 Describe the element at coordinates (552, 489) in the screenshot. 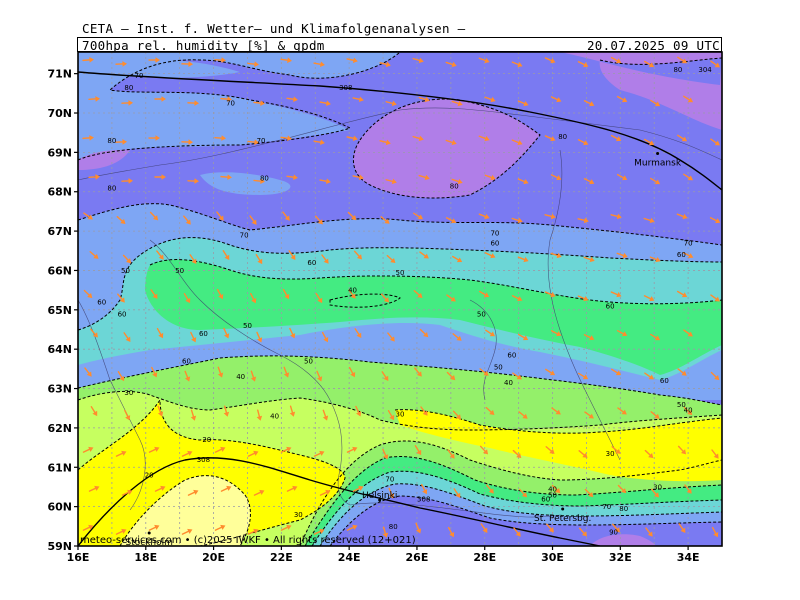

I see `humidity-contour-label: 40` at that location.